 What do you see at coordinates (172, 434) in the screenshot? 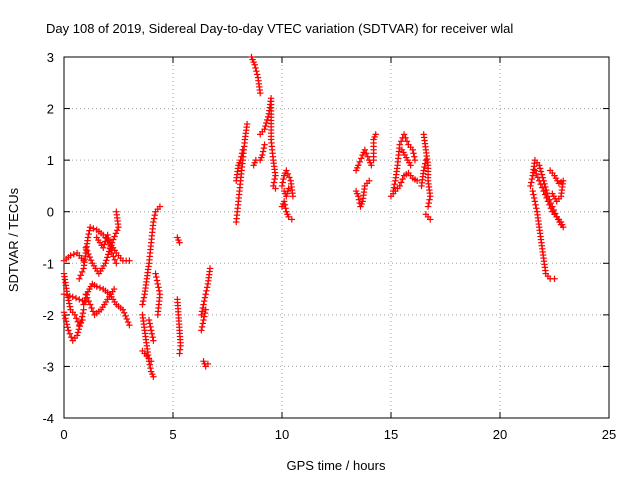
I see `x-tick-label: 5` at bounding box center [172, 434].